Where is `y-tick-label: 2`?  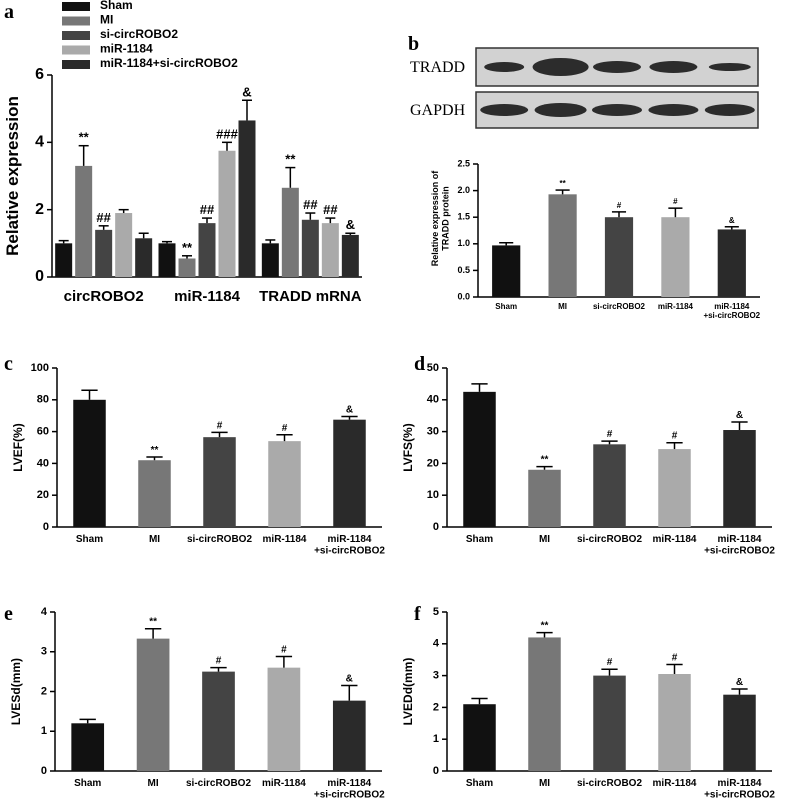
y-tick-label: 2 is located at coordinates (44, 691).